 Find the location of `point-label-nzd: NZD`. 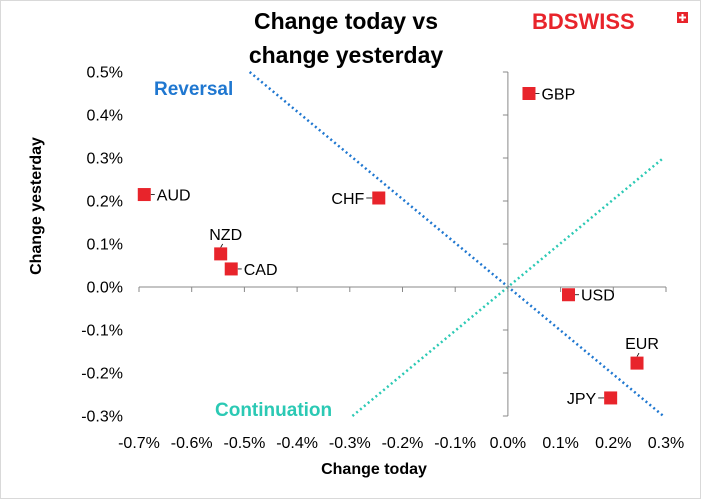

point-label-nzd: NZD is located at coordinates (225, 235).